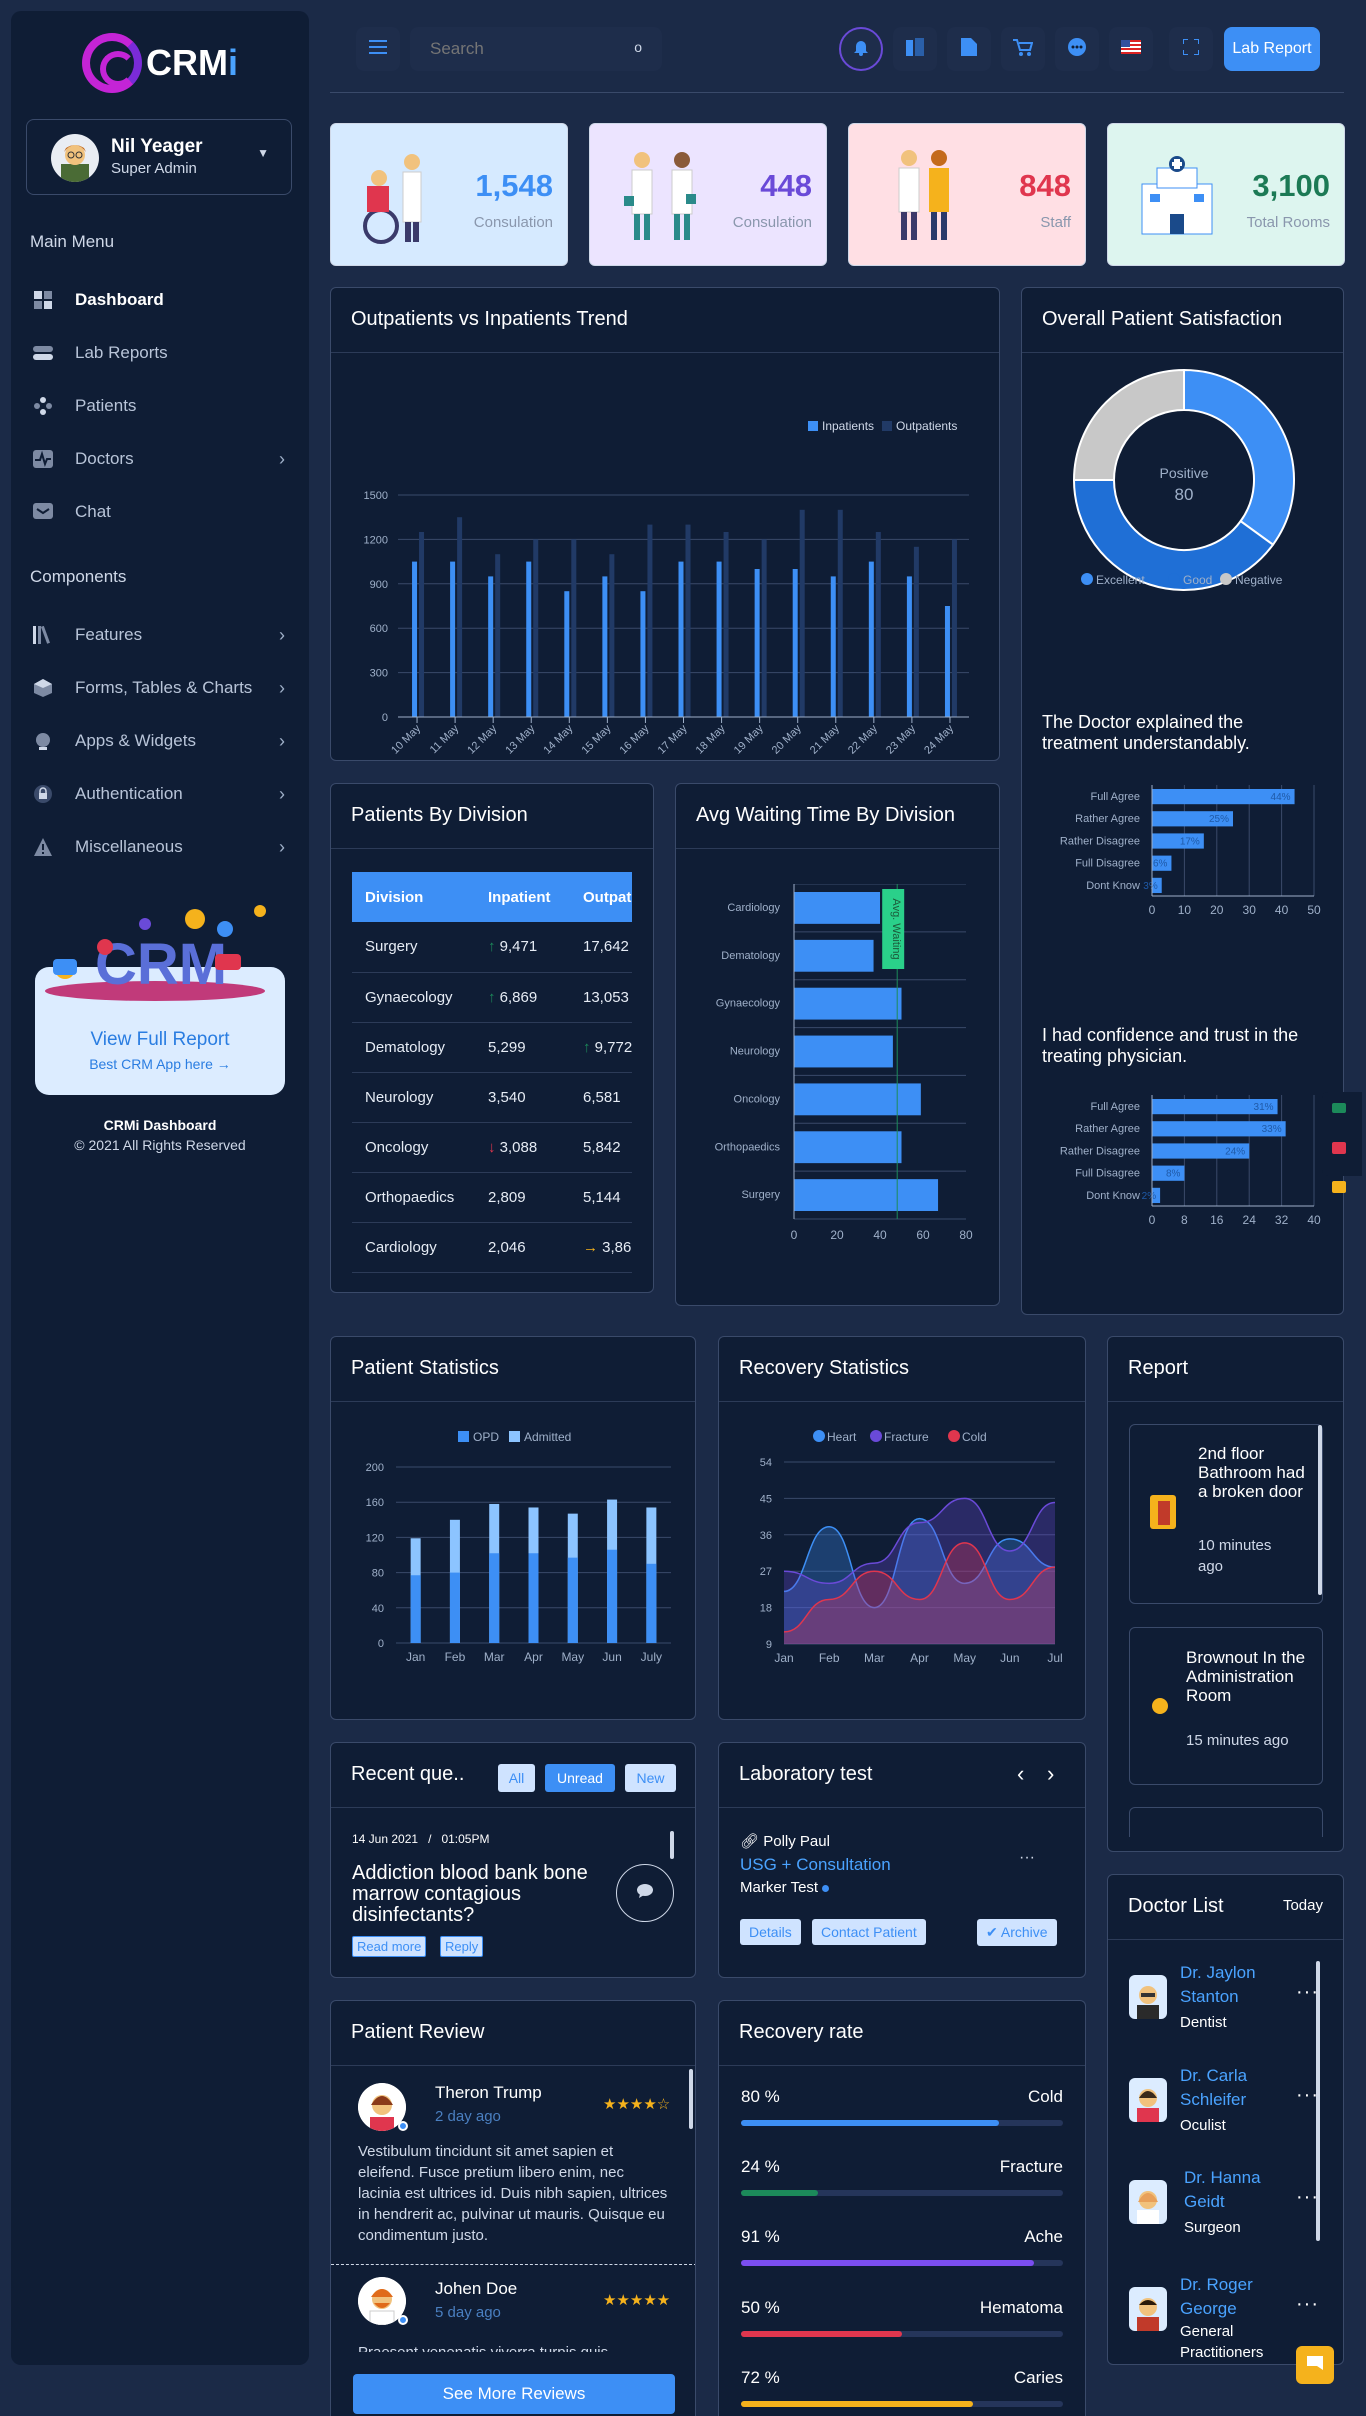 This screenshot has height=2416, width=1366. What do you see at coordinates (837, 92) in the screenshot?
I see `topbar-divider` at bounding box center [837, 92].